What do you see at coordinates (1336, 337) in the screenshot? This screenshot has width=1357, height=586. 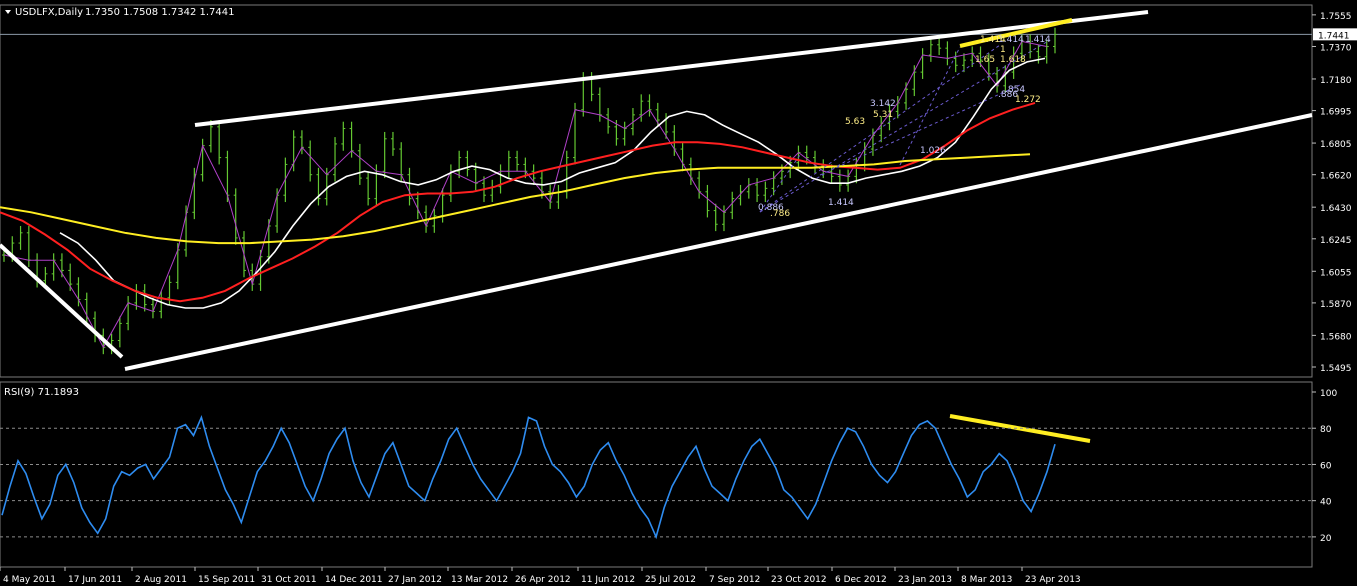 I see `price-axis-label: 1.5680` at bounding box center [1336, 337].